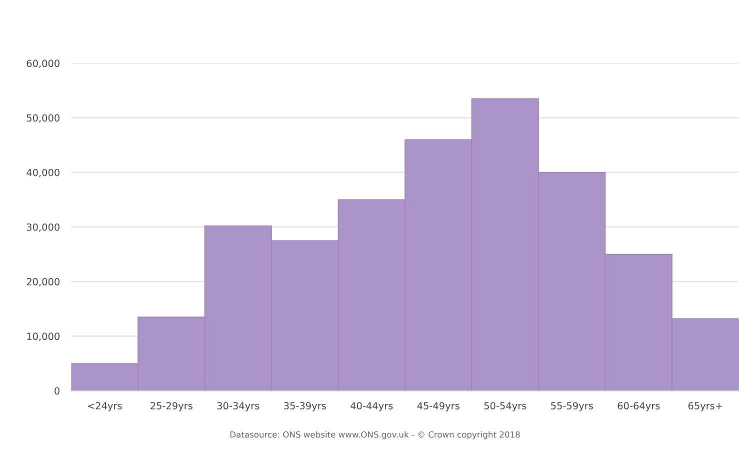 The image size is (750, 468). Describe the element at coordinates (572, 407) in the screenshot. I see `x-tick-label: 55-59yrs` at that location.